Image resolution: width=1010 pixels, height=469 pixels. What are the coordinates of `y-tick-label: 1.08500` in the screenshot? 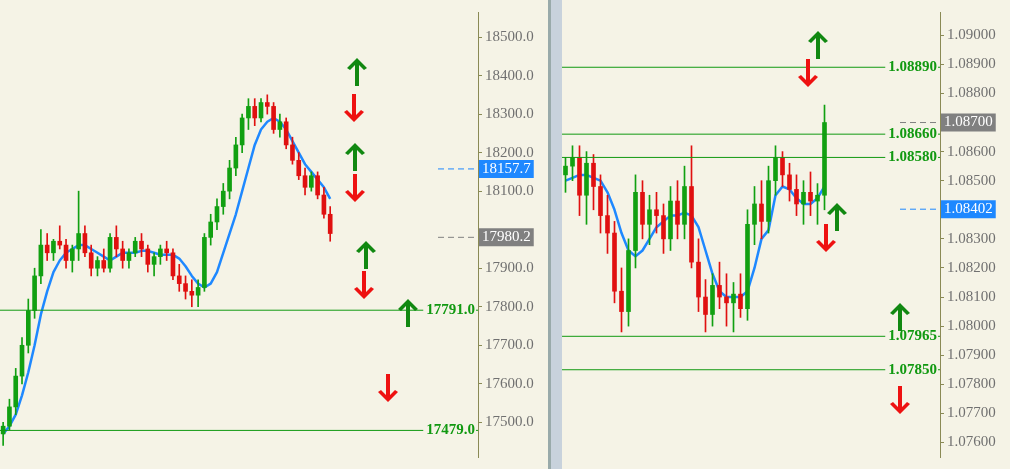 It's located at (971, 179).